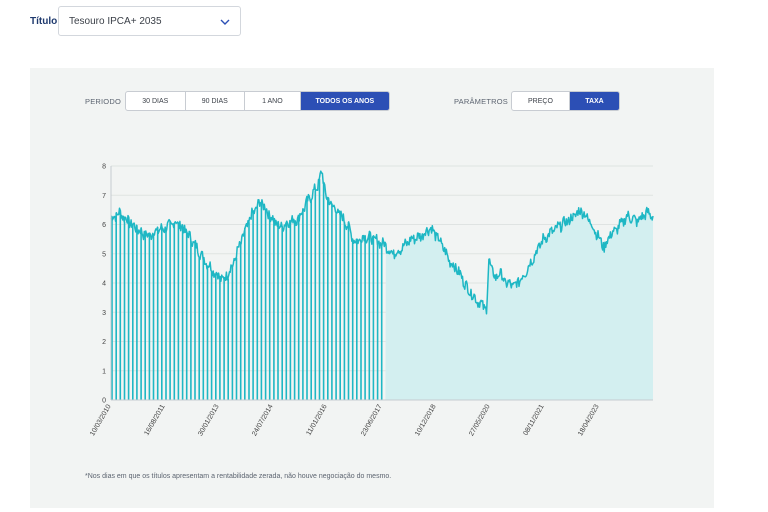  I want to click on x-tick-label: 08/11/2021, so click(533, 419).